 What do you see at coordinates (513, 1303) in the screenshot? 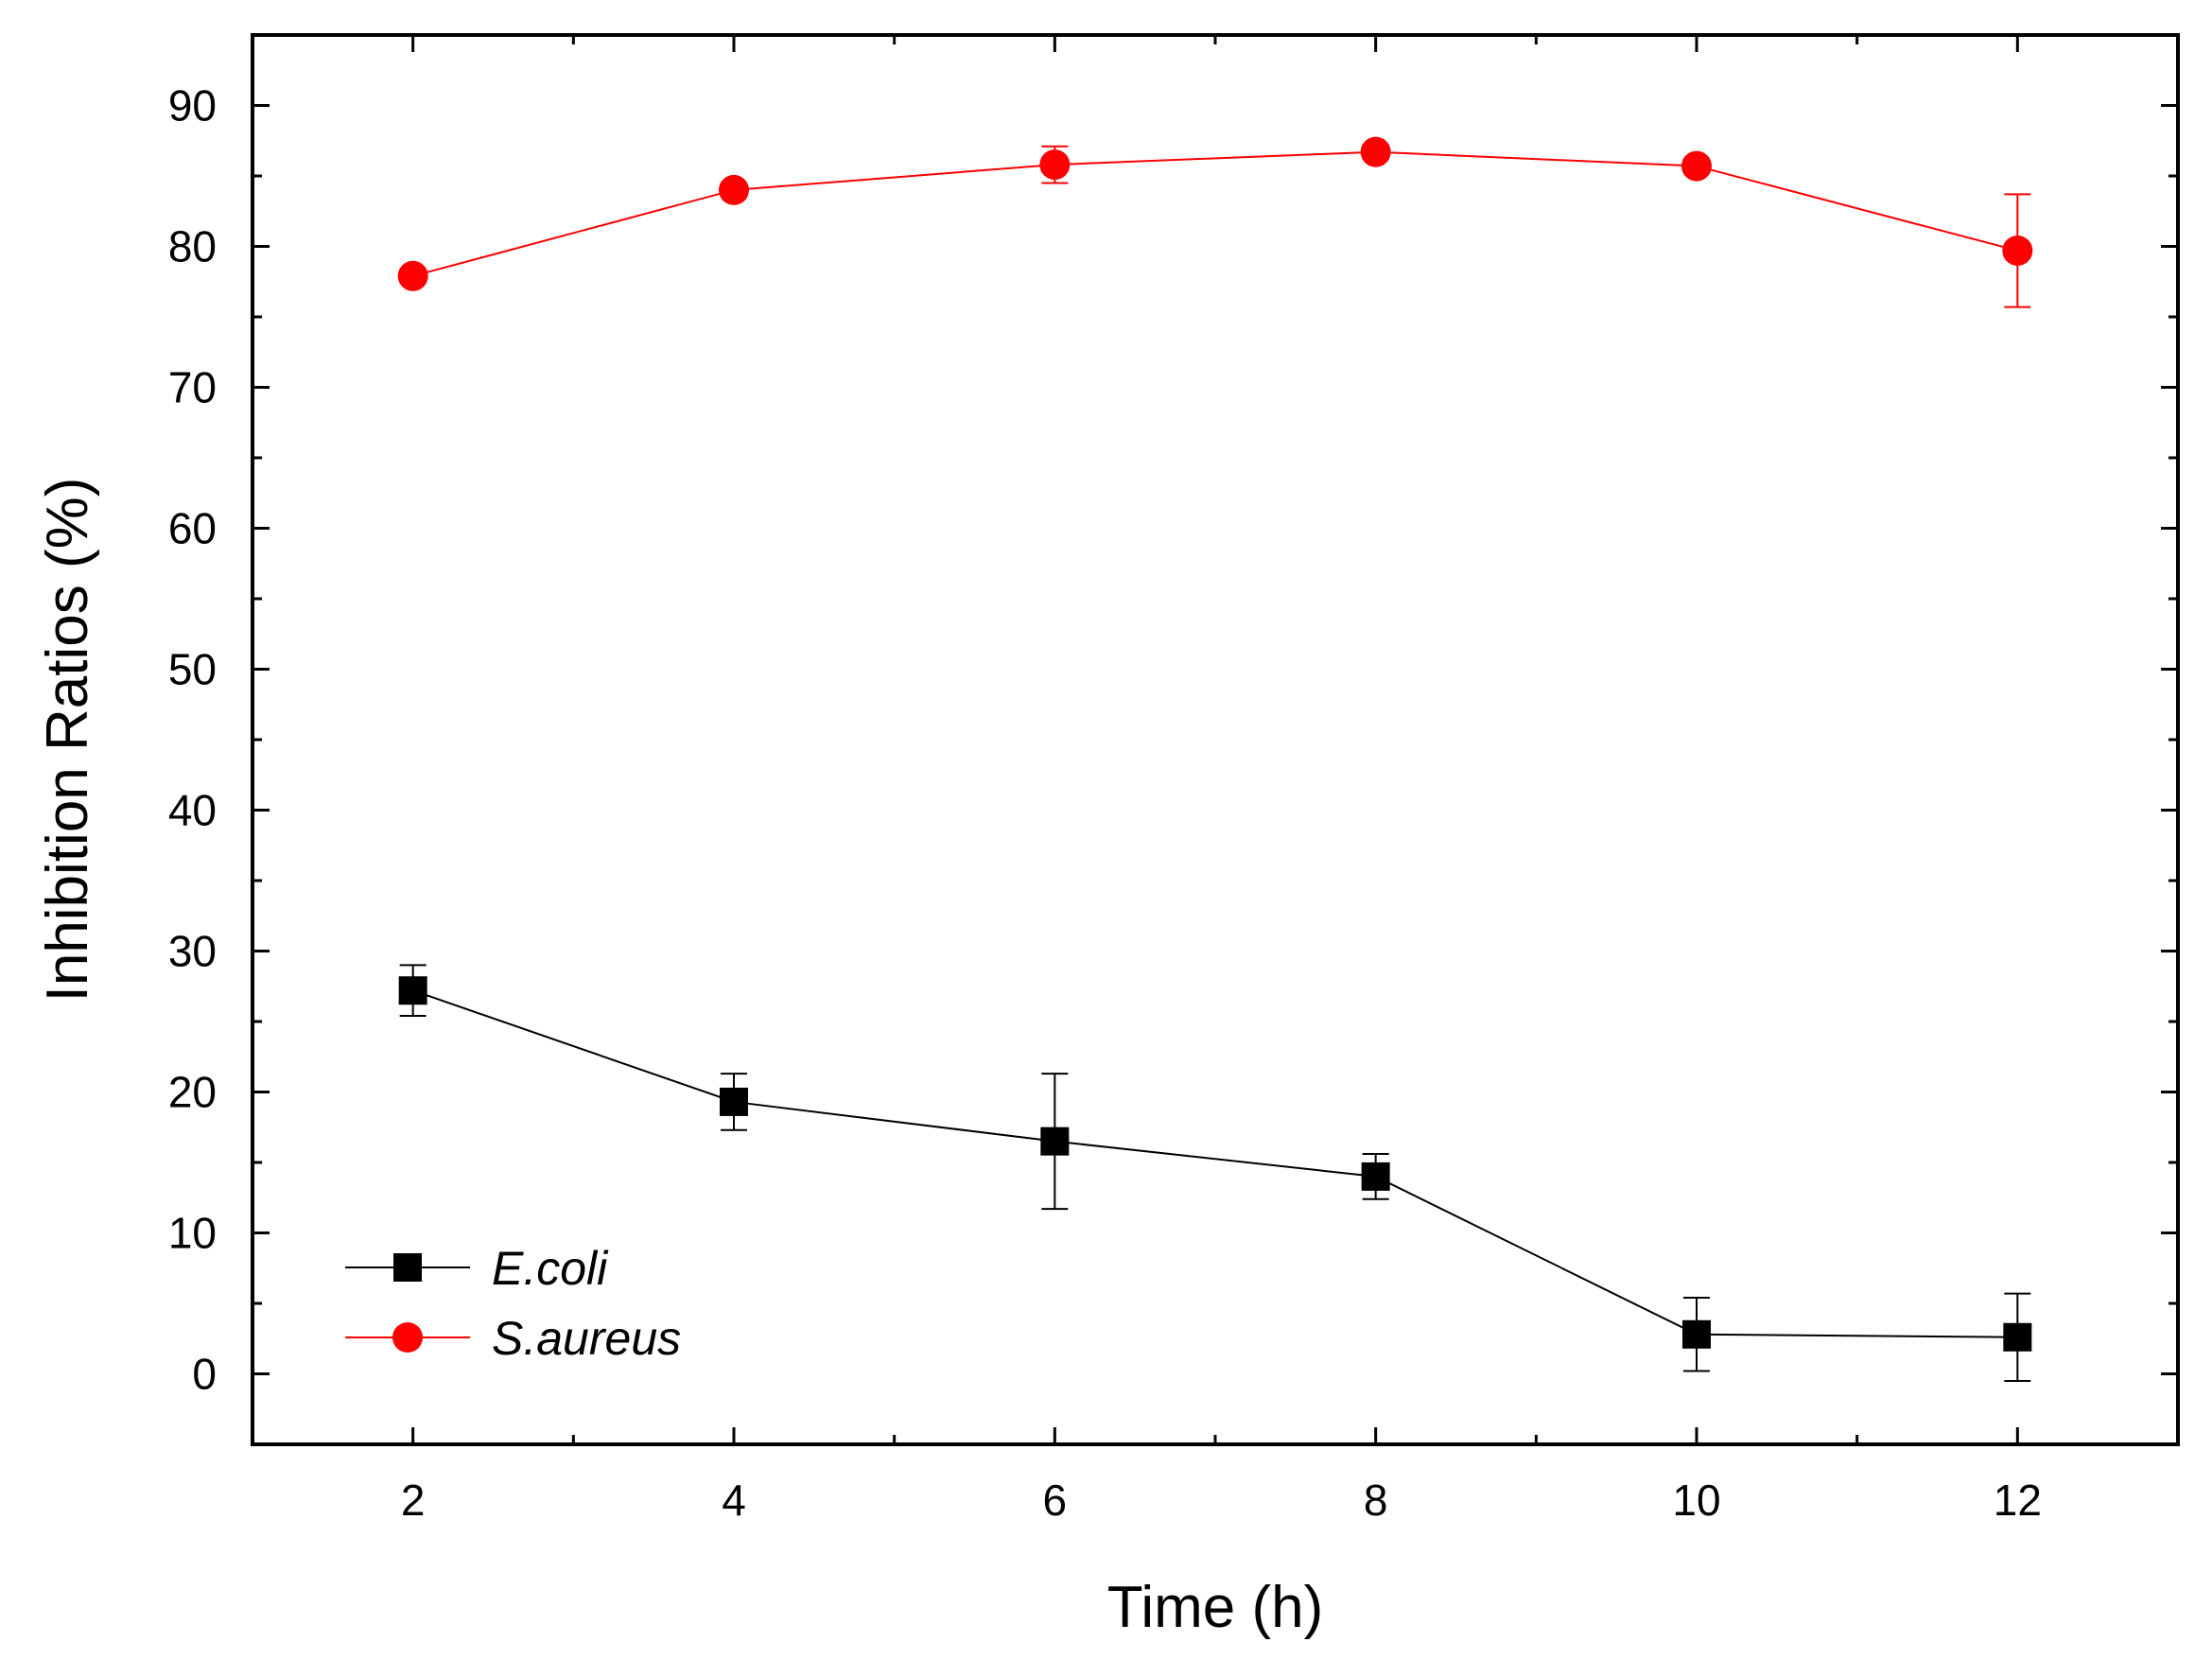
I see `legend: E.coli S.aureus` at bounding box center [513, 1303].